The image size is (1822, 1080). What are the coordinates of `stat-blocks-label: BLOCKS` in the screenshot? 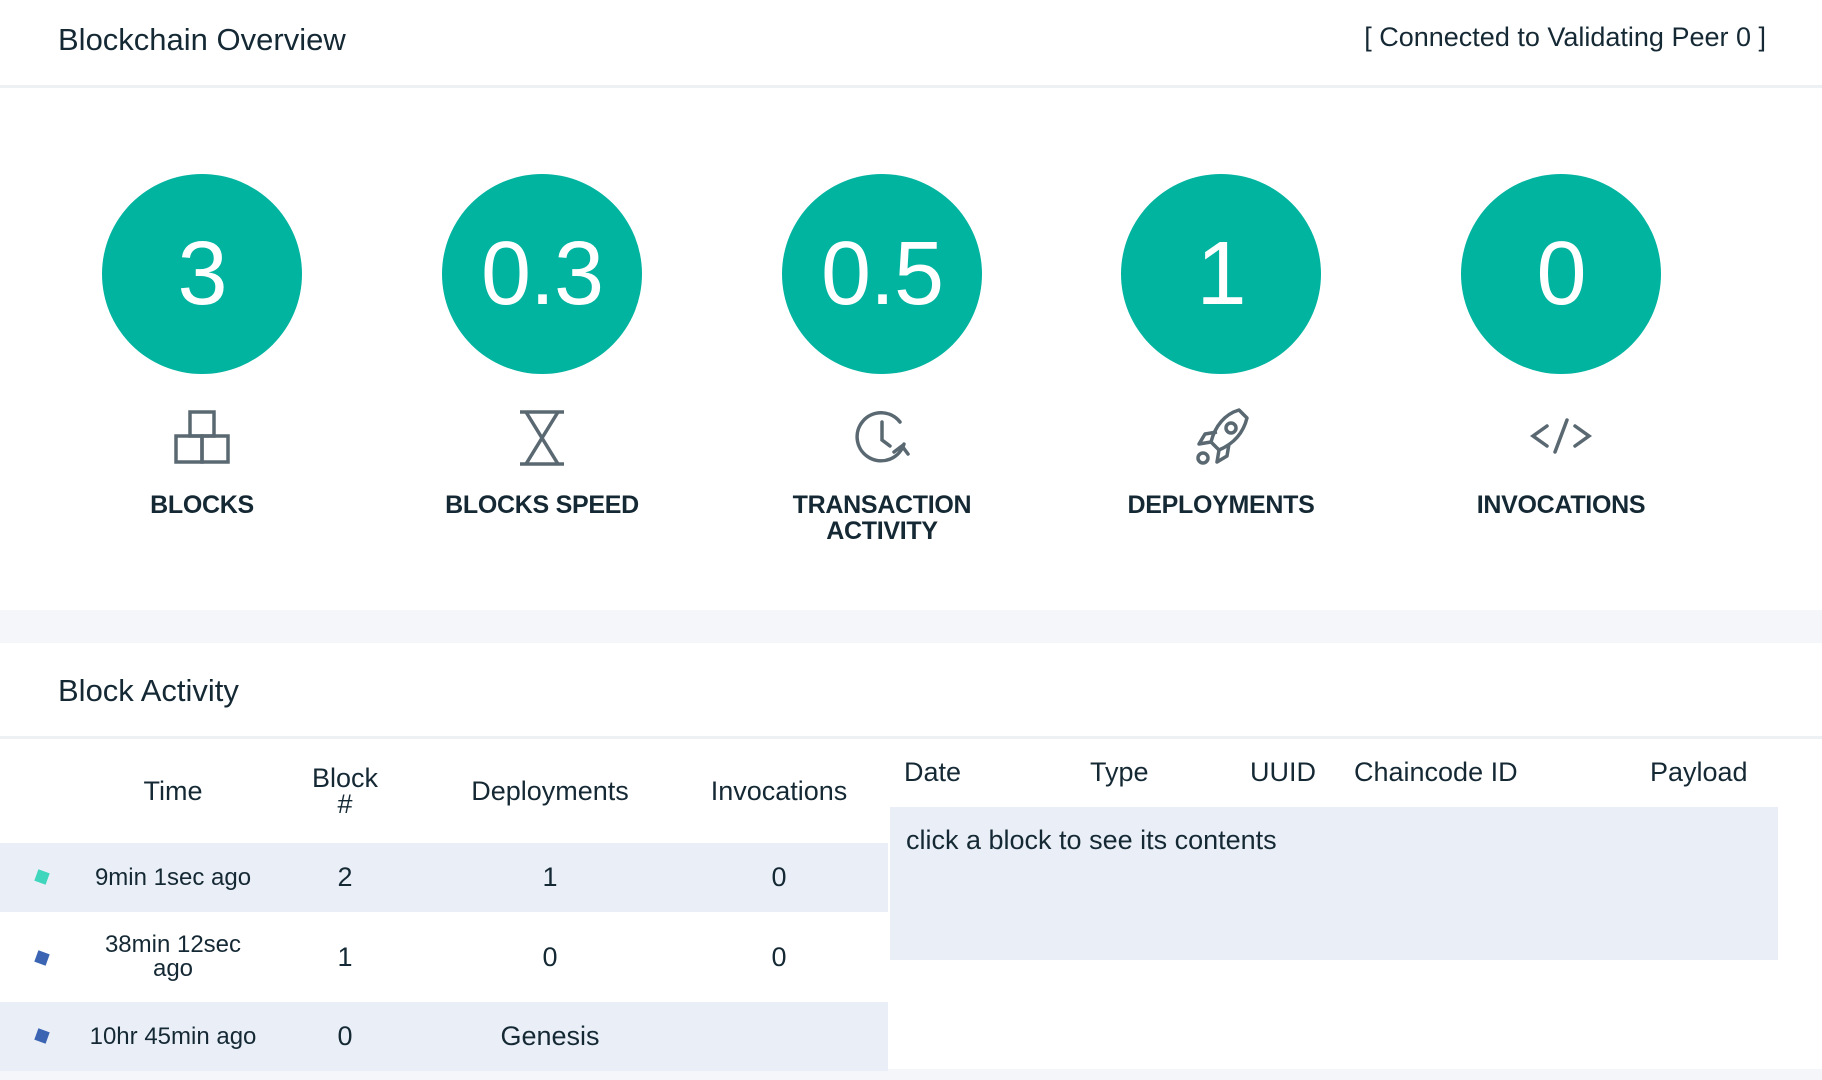 It's located at (202, 505).